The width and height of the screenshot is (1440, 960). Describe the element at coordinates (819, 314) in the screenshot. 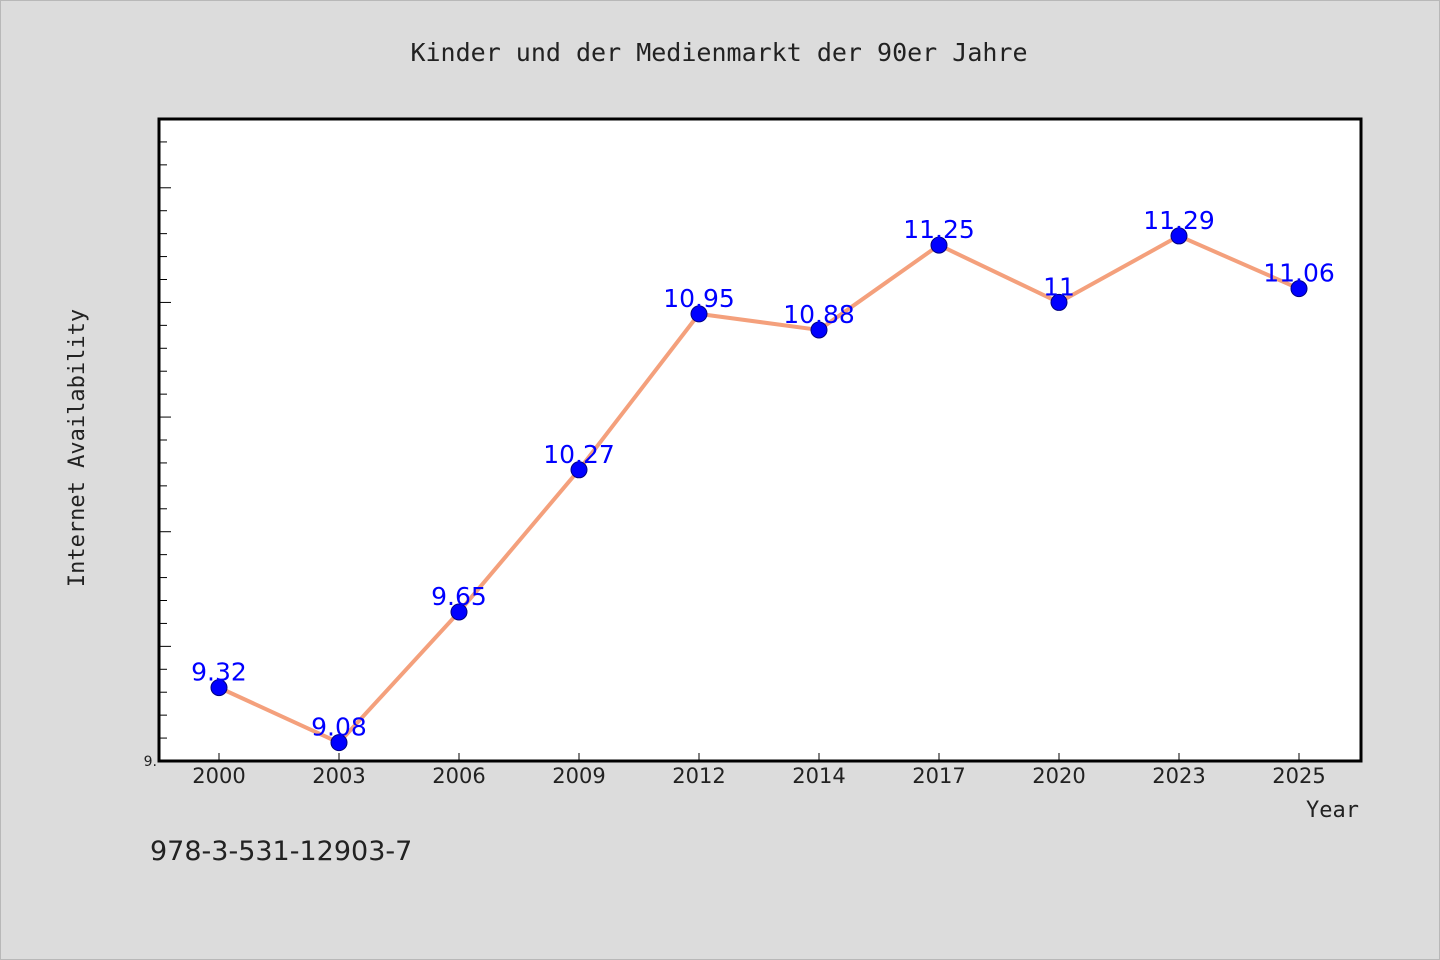

I see `data-label: 10.88` at that location.